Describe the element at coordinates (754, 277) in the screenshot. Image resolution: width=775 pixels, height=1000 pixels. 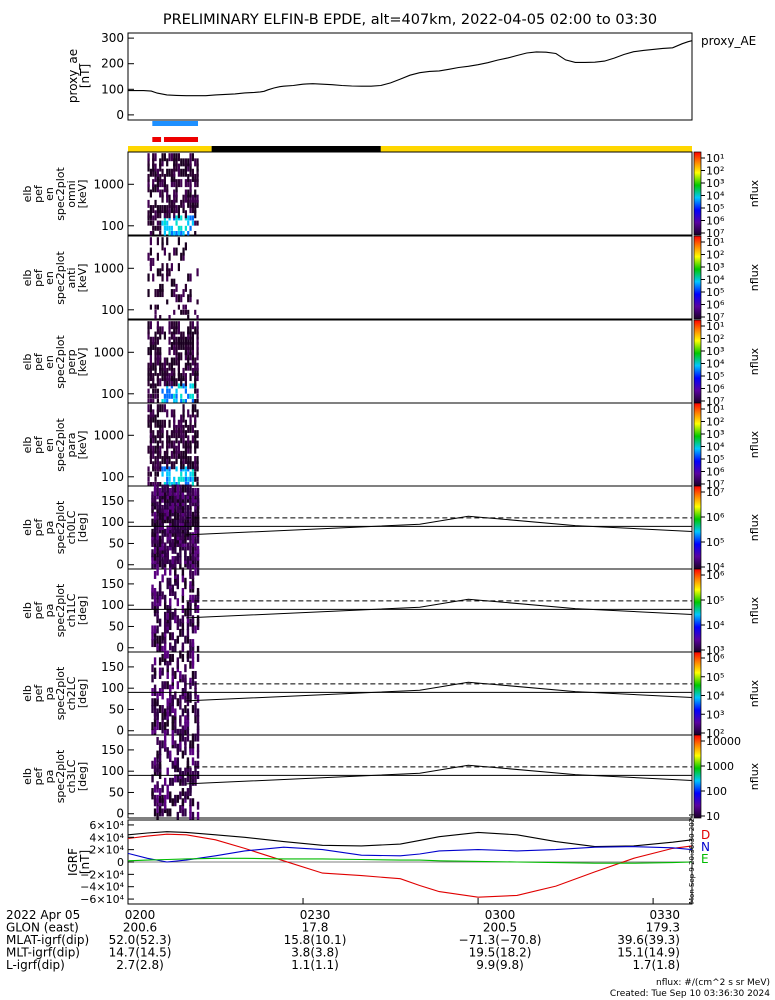
I see `colorbar-label: nflux` at that location.